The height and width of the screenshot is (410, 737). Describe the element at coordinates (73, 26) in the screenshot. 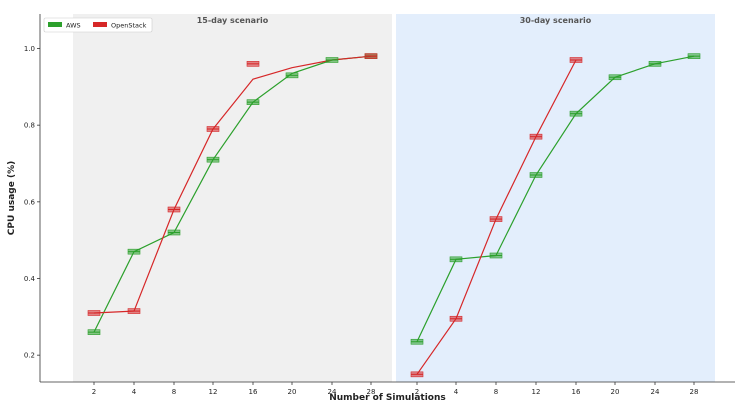

I see `legend-label-aws: AWS` at that location.